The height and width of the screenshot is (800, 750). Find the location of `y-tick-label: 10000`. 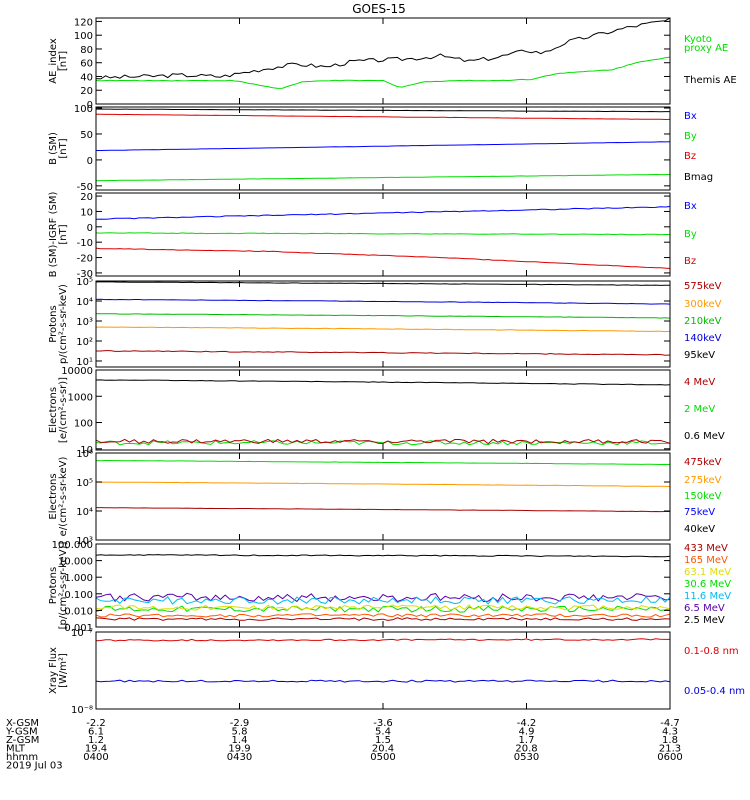

y-tick-label: 10000 is located at coordinates (77, 371).